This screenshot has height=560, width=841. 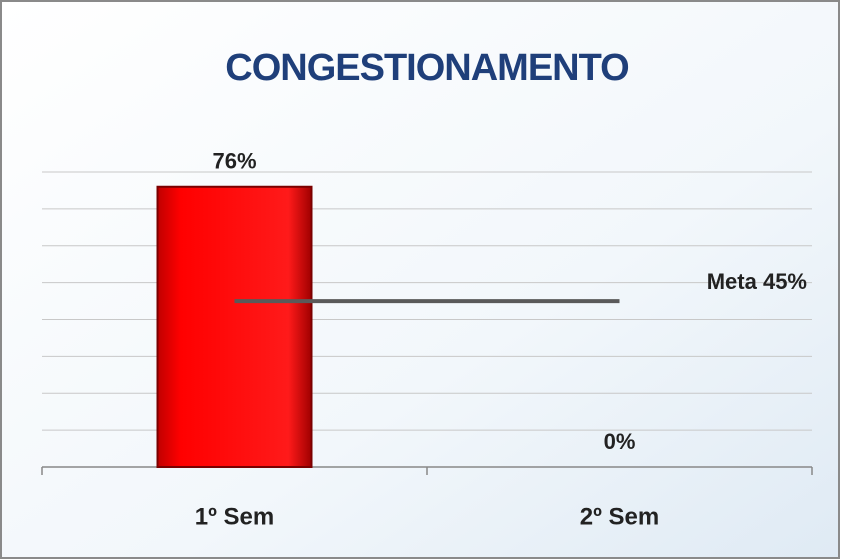 I want to click on target-label: Meta 45%, so click(x=757, y=281).